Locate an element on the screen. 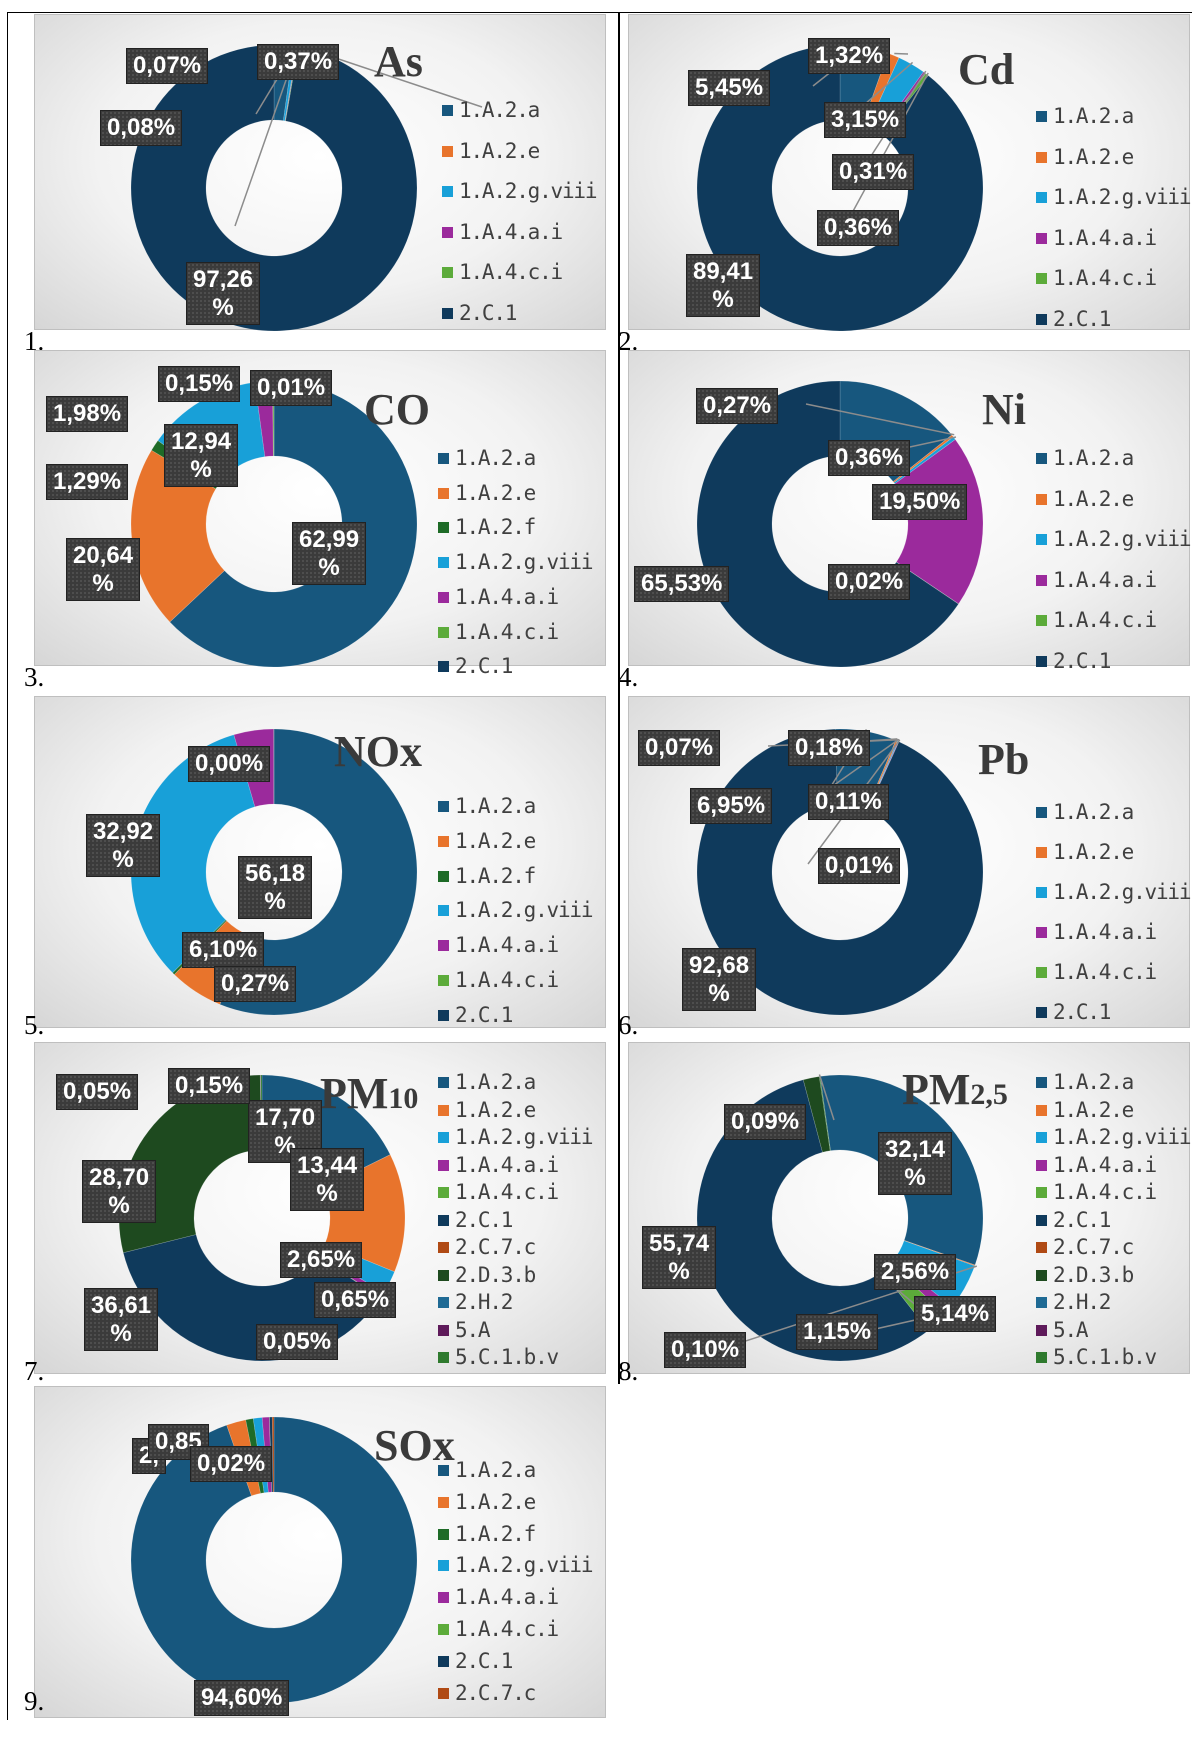  data-label: 5,45% is located at coordinates (729, 88).